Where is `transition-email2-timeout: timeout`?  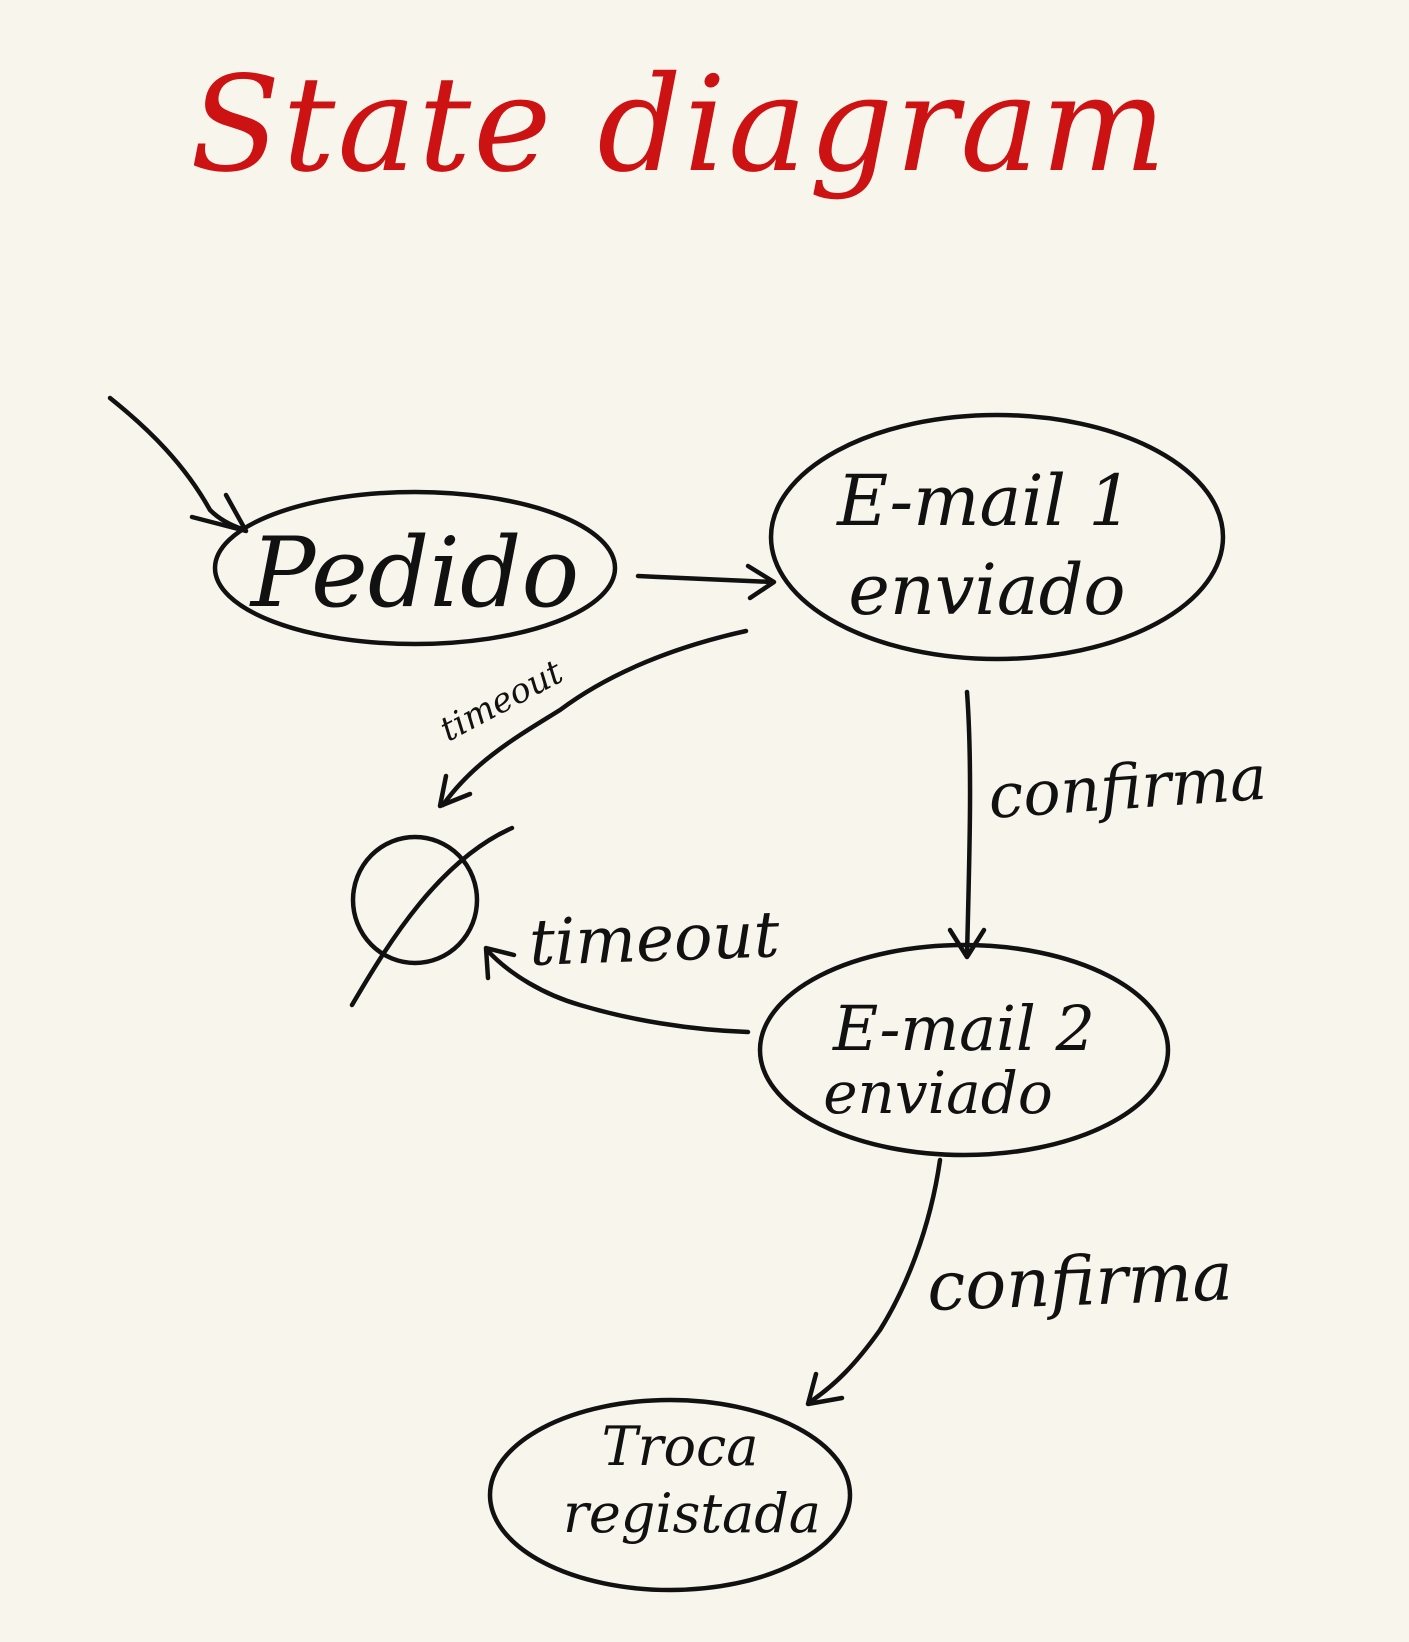
transition-email2-timeout: timeout is located at coordinates (632, 966).